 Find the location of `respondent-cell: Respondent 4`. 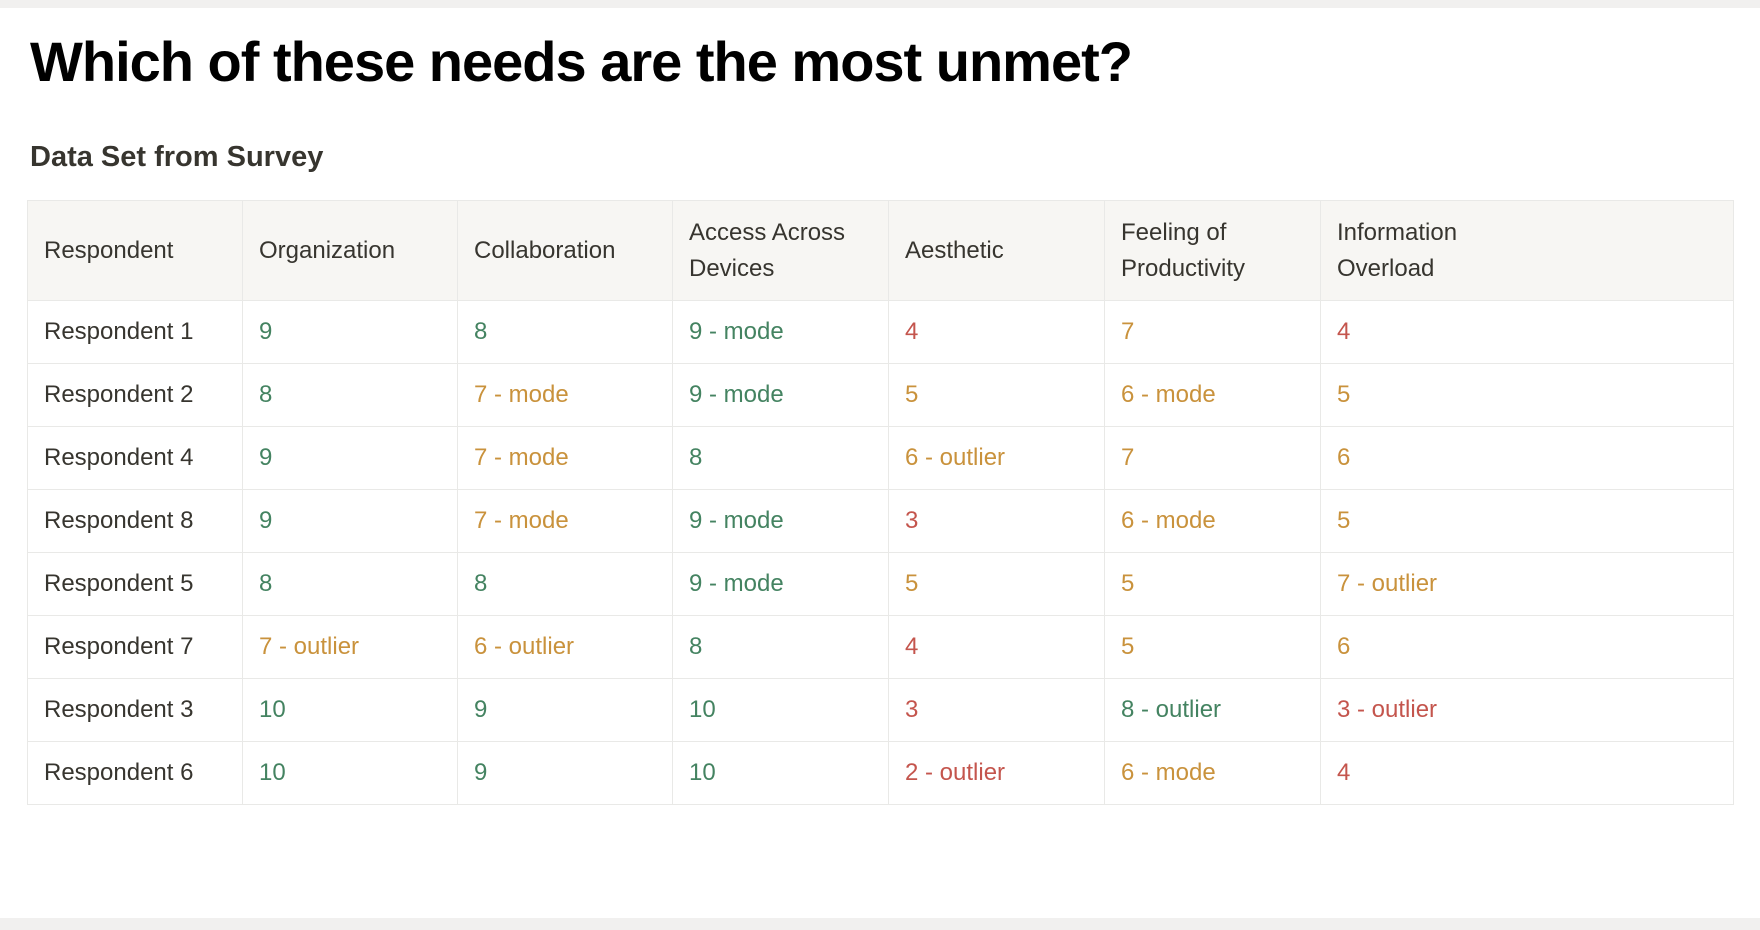

respondent-cell: Respondent 4 is located at coordinates (135, 458).